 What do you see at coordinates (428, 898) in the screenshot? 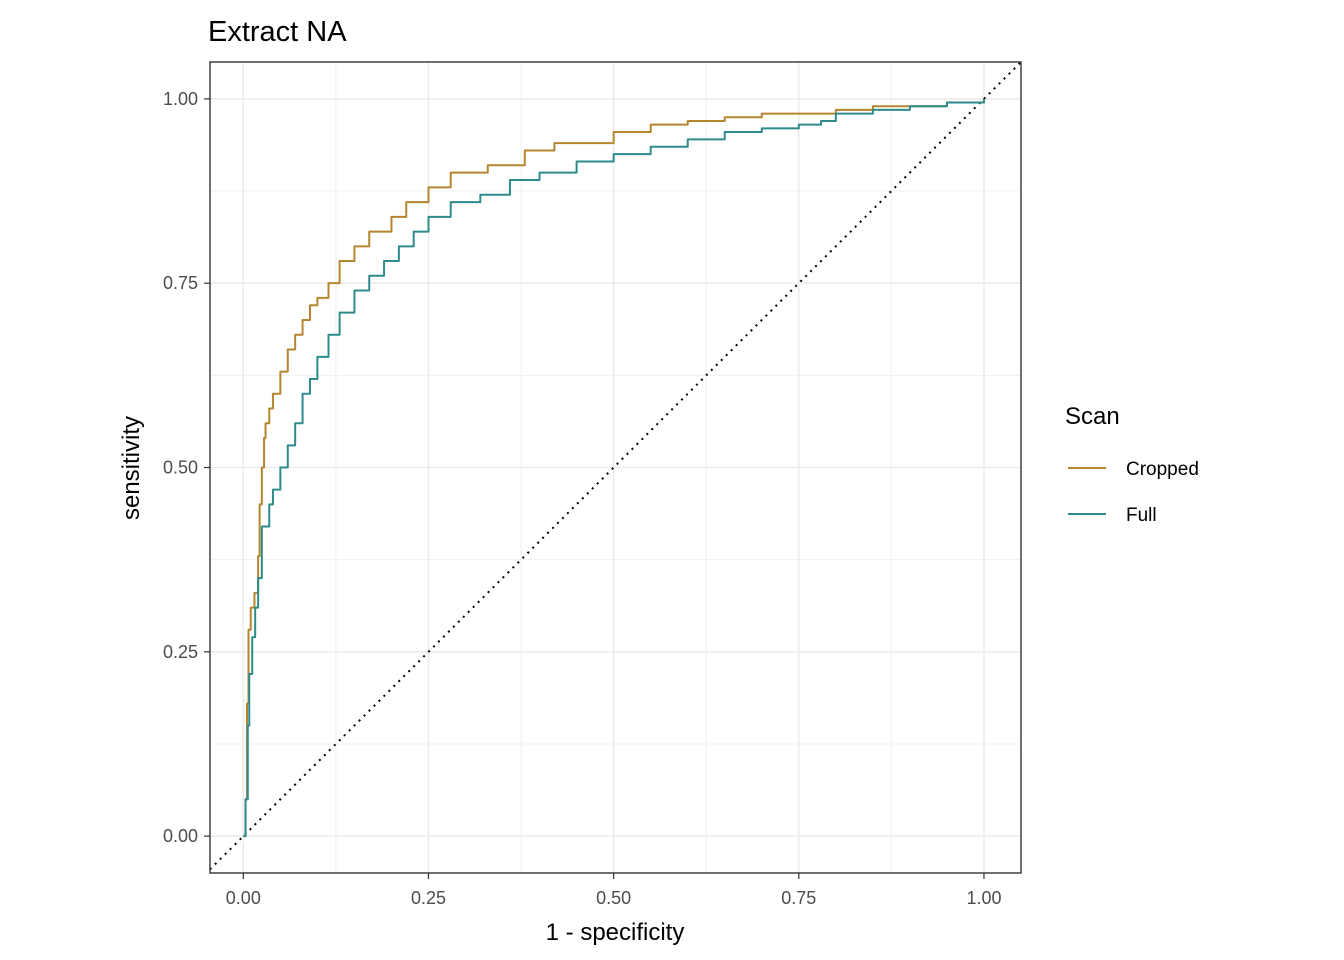
I see `x-tick-label: 0.25` at bounding box center [428, 898].